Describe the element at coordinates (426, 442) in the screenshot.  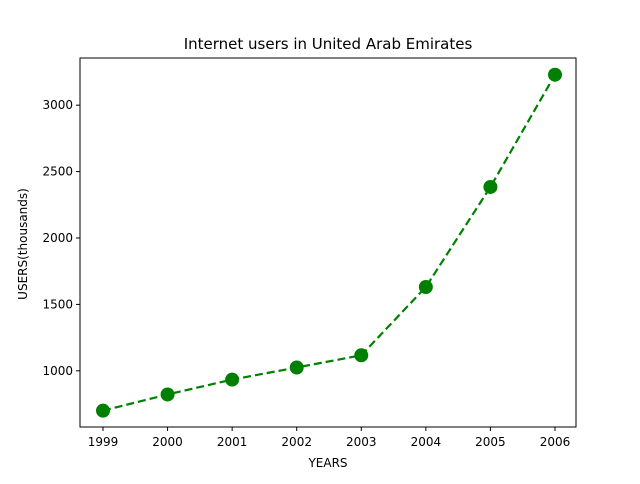
I see `x-tick-label: 2004` at that location.